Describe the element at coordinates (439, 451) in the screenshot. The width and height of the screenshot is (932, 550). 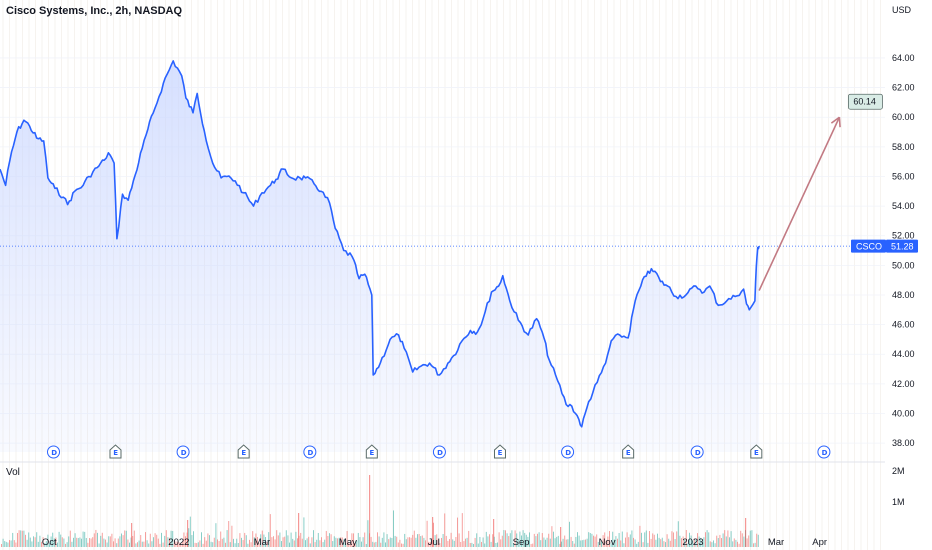
I see `event-markers: EDEDEDEDEDEDED` at that location.